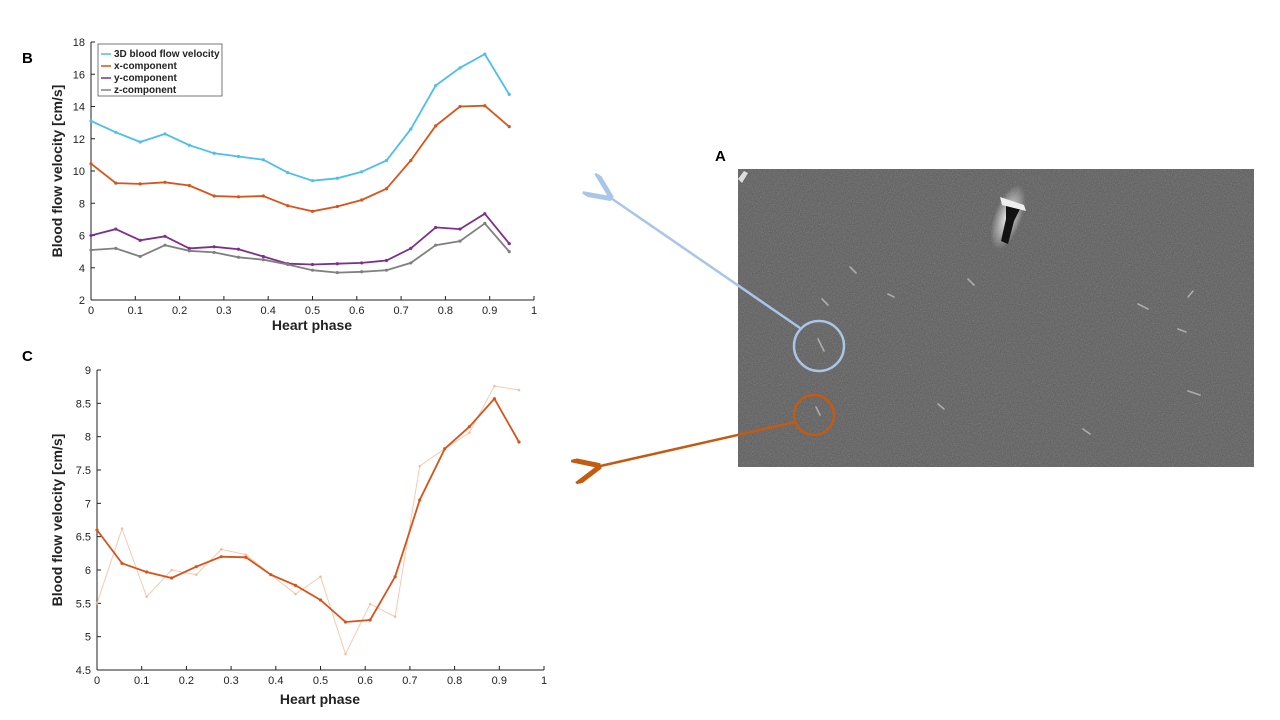  I want to click on b-xtick-label: 0.6, so click(356, 311).